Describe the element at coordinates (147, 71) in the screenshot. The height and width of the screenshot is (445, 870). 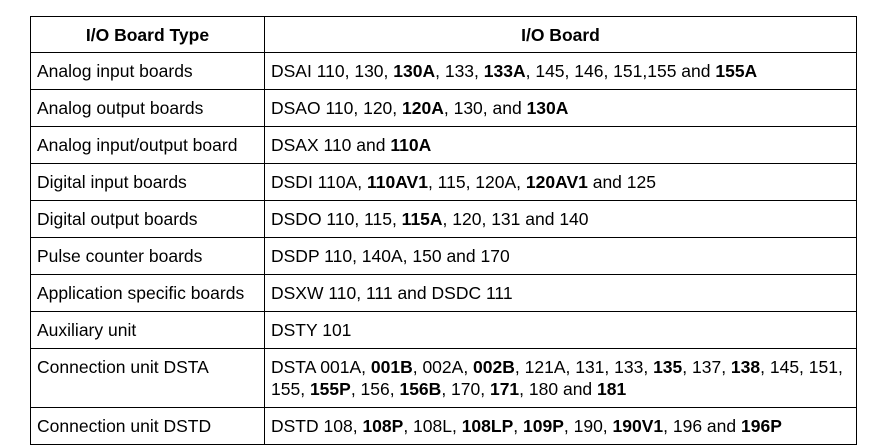
I see `board-type-cell: Analog input boards` at that location.